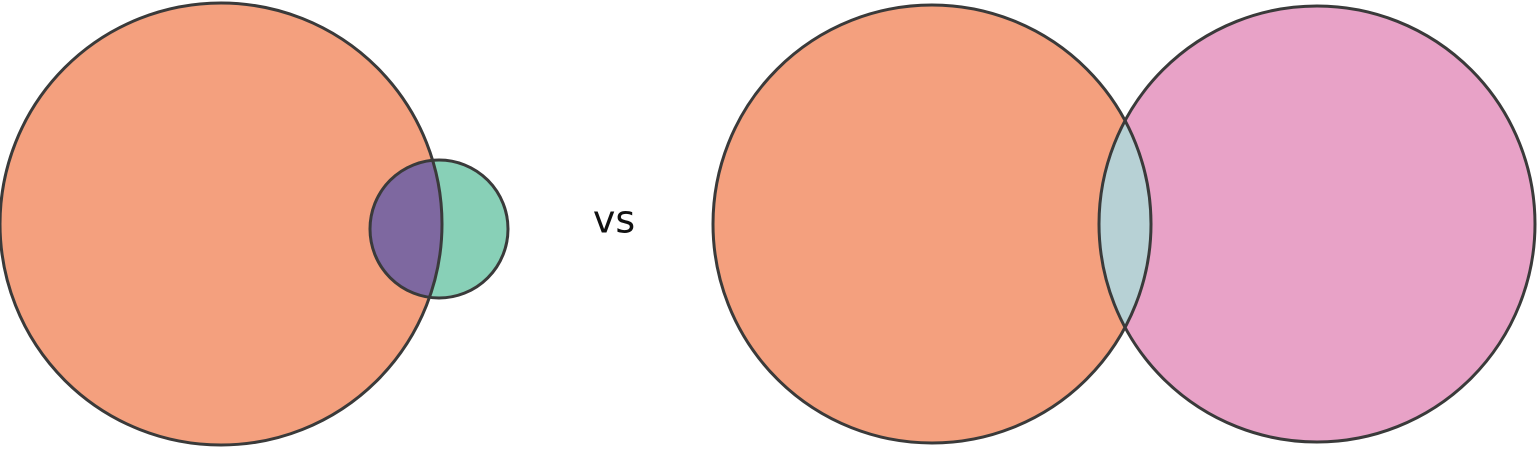 Image resolution: width=1539 pixels, height=451 pixels. I want to click on left-venn-small-outline, so click(439, 229).